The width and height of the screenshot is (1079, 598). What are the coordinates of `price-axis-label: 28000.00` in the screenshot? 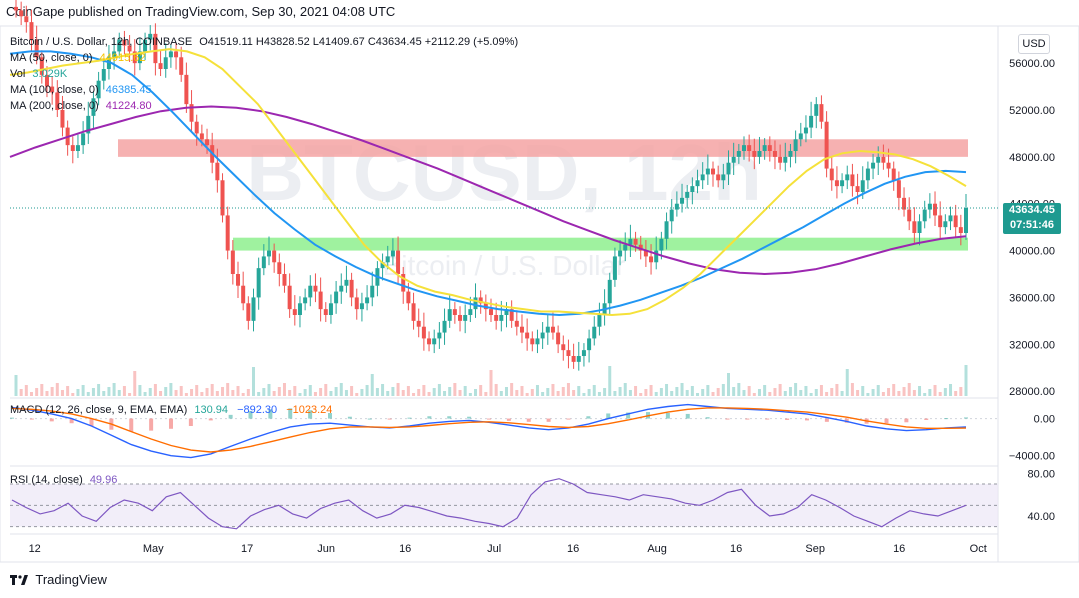 It's located at (1032, 392).